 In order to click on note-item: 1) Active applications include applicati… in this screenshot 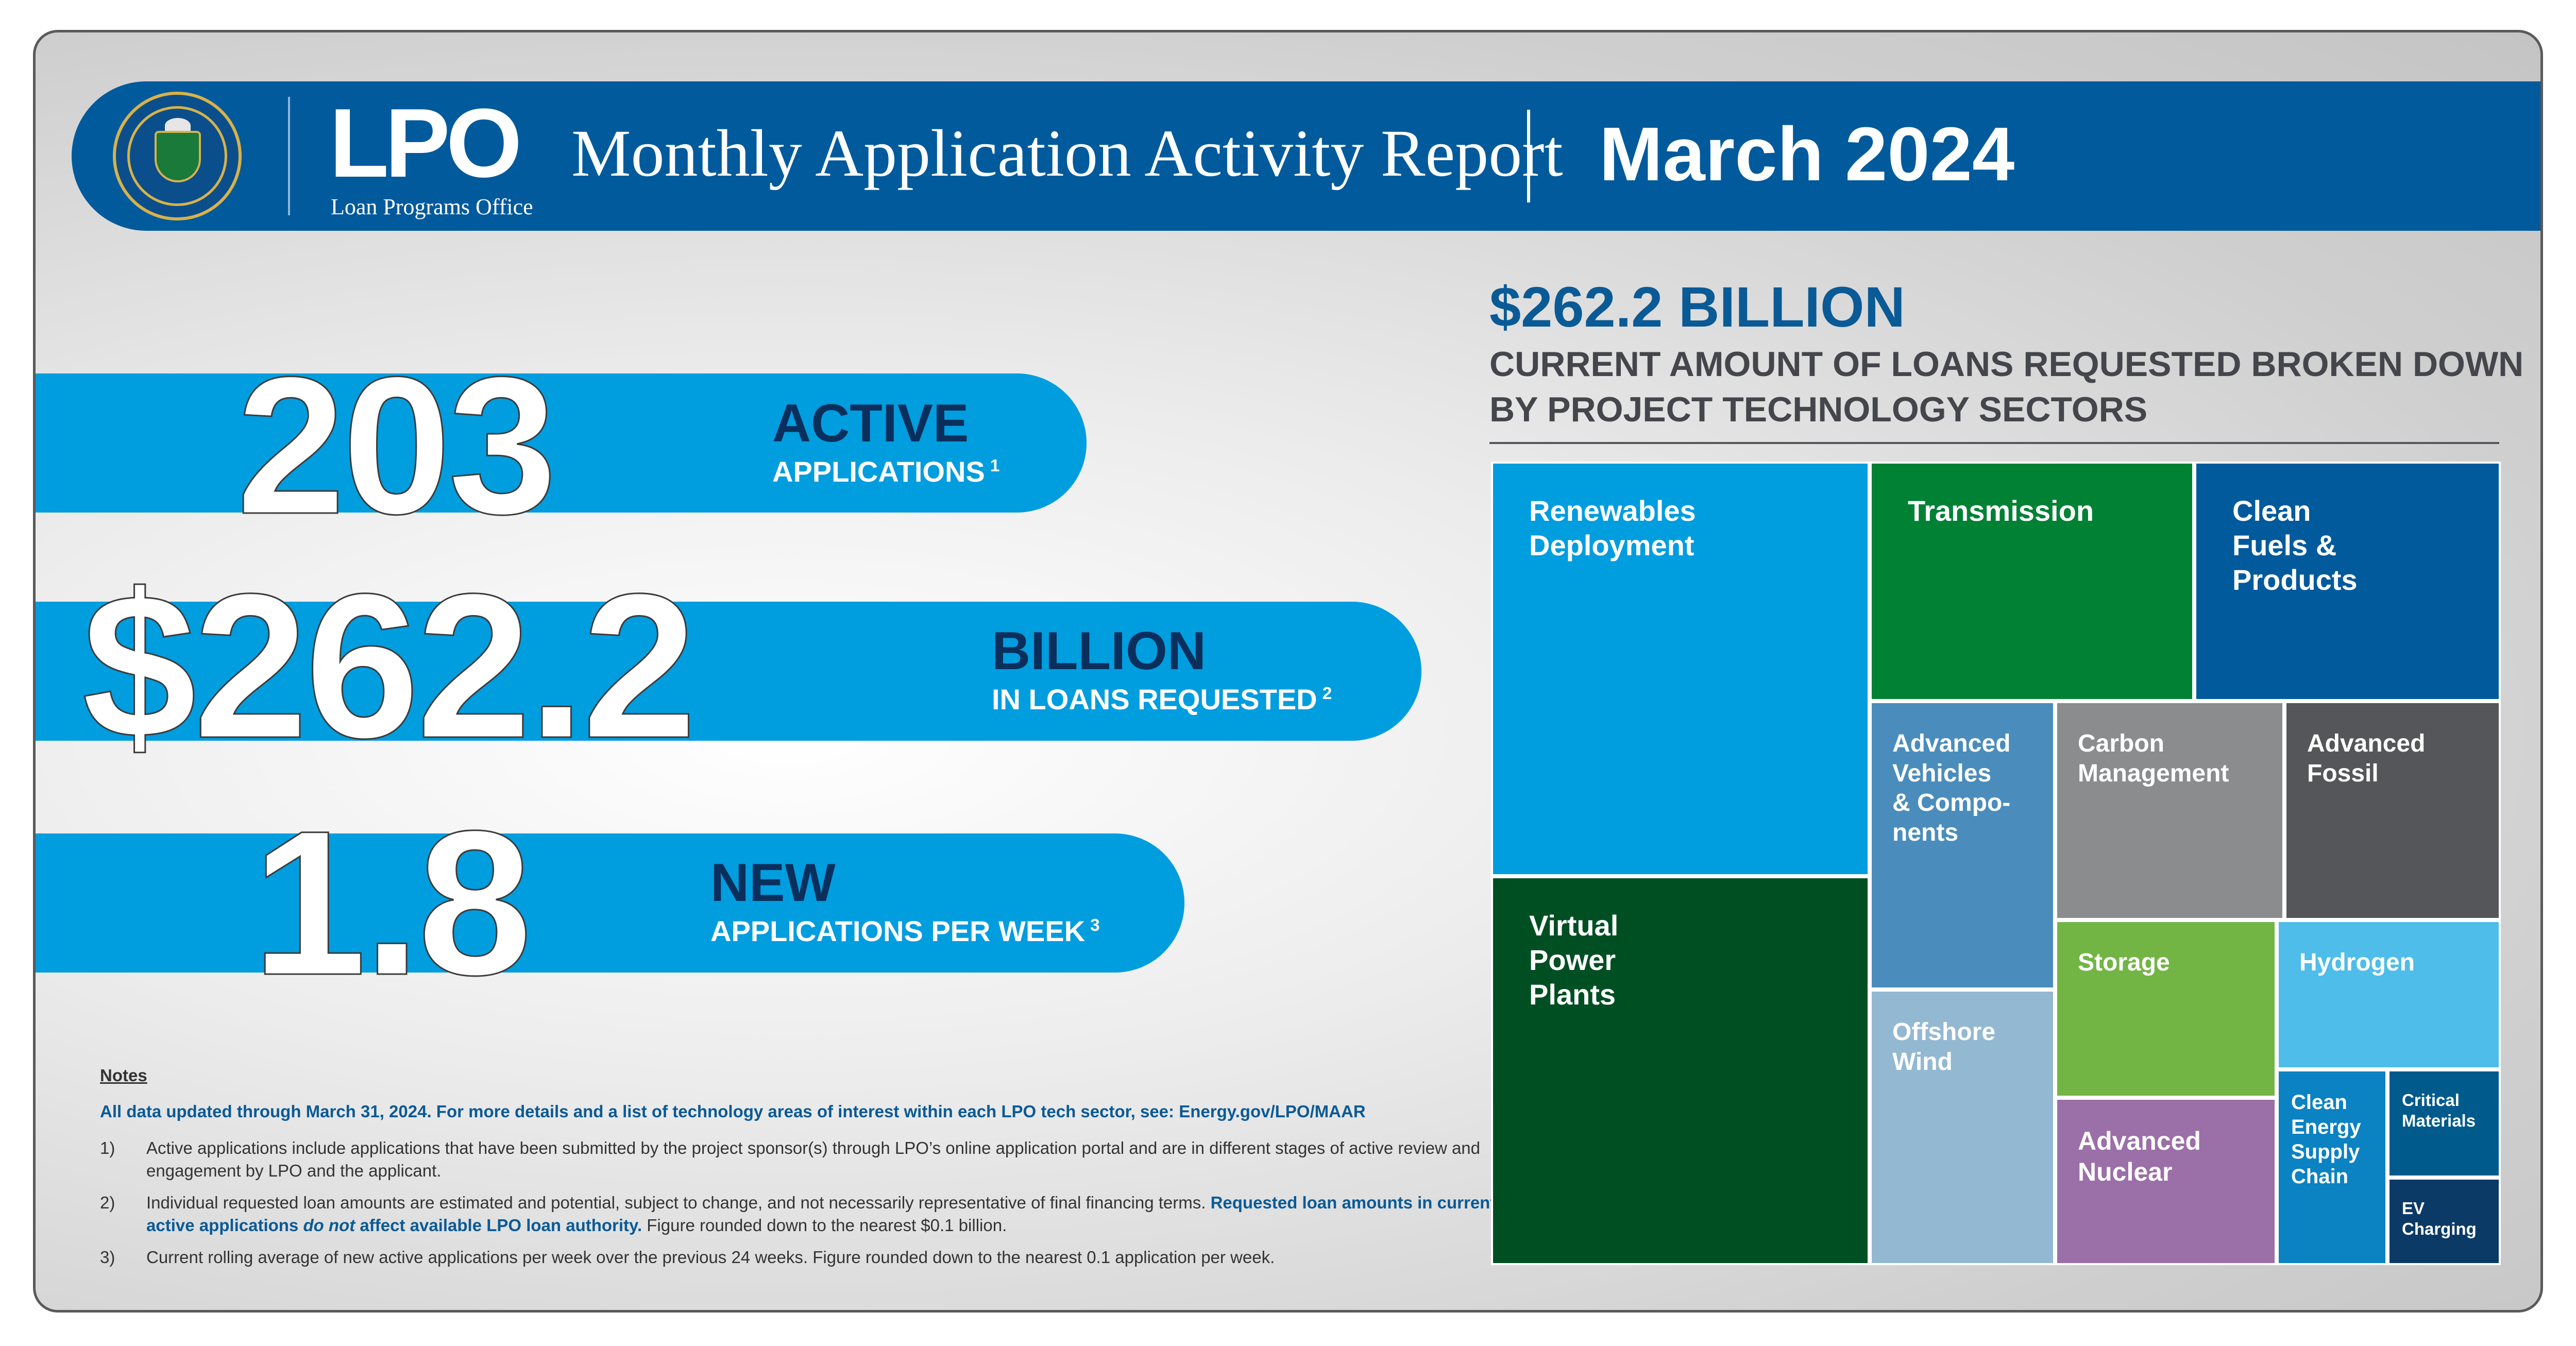, I will do `click(790, 1159)`.